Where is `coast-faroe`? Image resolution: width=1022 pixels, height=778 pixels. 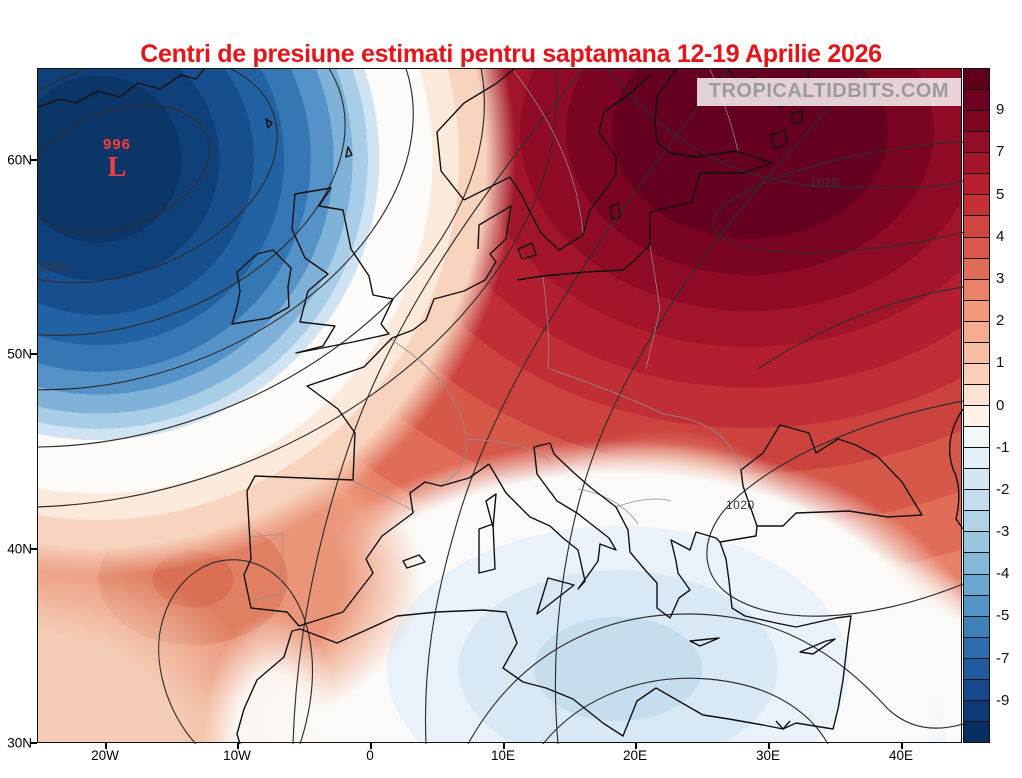
coast-faroe is located at coordinates (269, 123).